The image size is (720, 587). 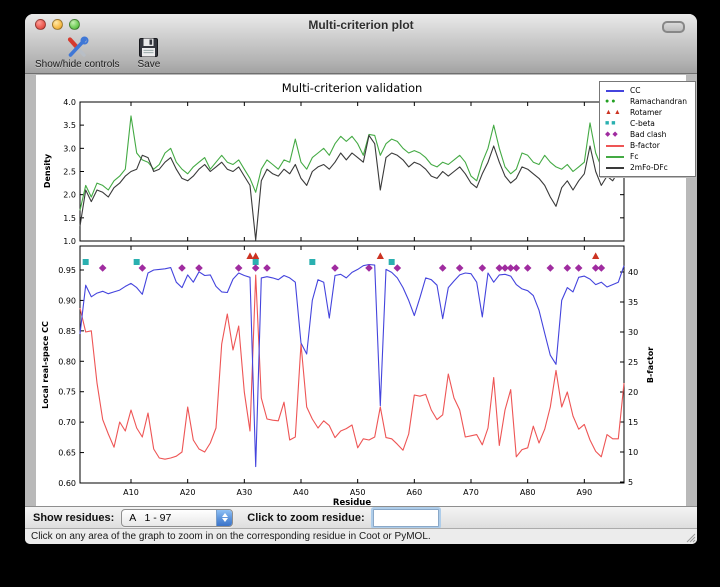 What do you see at coordinates (634, 156) in the screenshot?
I see `legend-label: Fc` at bounding box center [634, 156].